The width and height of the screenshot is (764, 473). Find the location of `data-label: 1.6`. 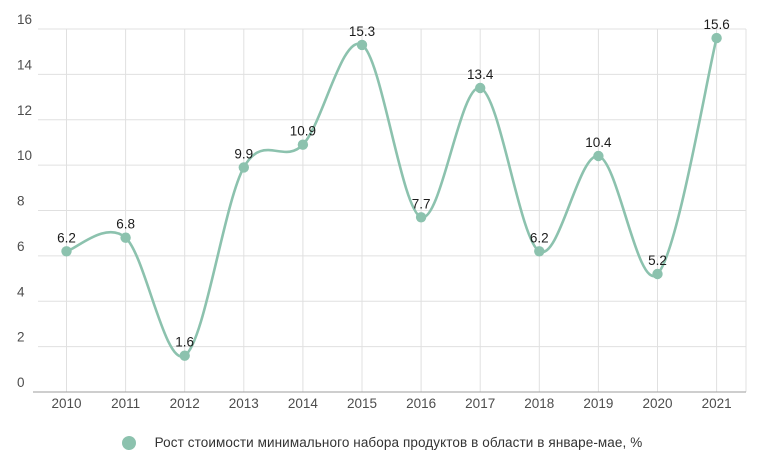

data-label: 1.6 is located at coordinates (184, 342).